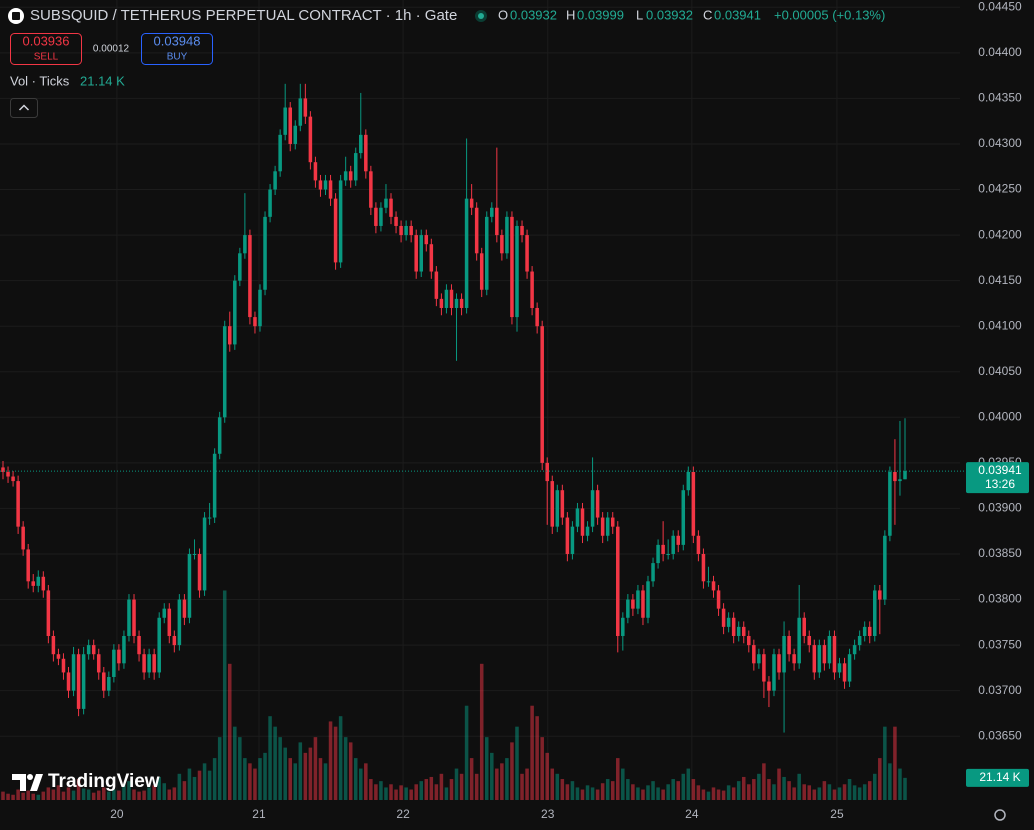 The image size is (1034, 830). Describe the element at coordinates (503, 14) in the screenshot. I see `ohlc-key: O` at that location.